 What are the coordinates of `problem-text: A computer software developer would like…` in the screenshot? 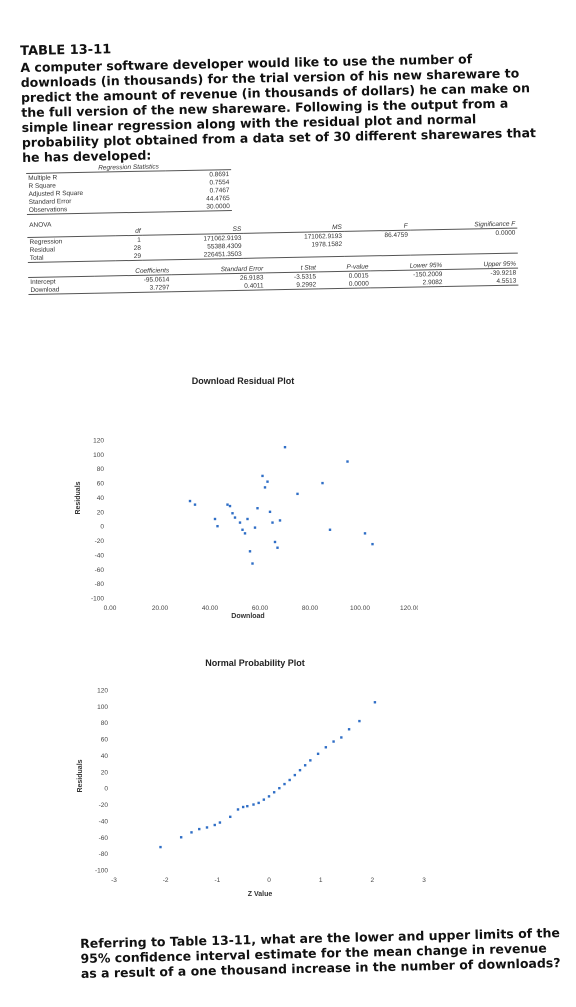 It's located at (278, 108).